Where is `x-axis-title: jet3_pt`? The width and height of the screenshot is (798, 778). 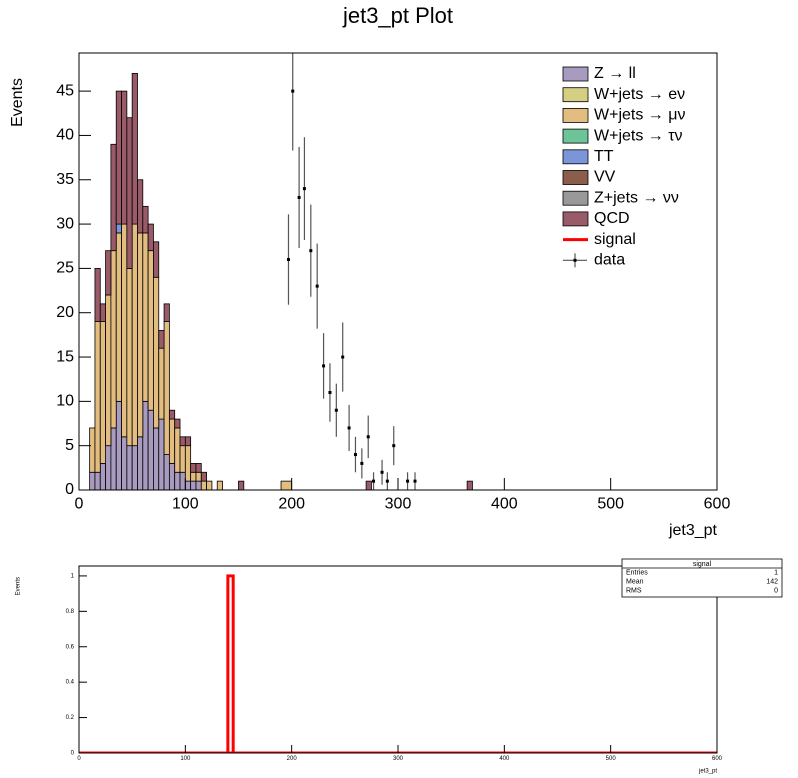
x-axis-title: jet3_pt is located at coordinates (707, 772).